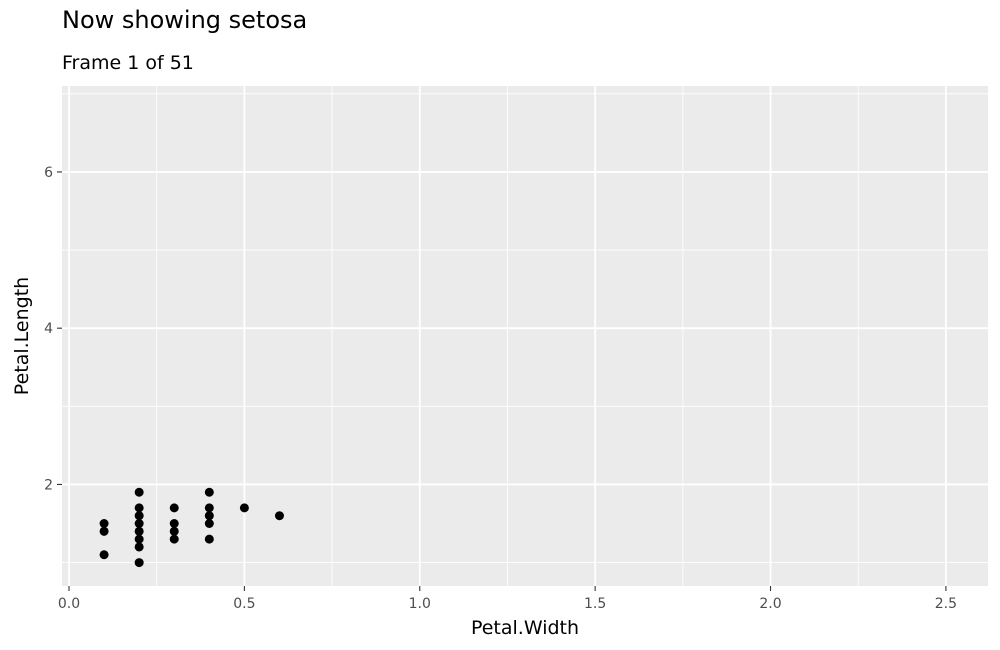 Image resolution: width=1000 pixels, height=650 pixels. What do you see at coordinates (770, 604) in the screenshot?
I see `x-tick-label: 2.0` at bounding box center [770, 604].